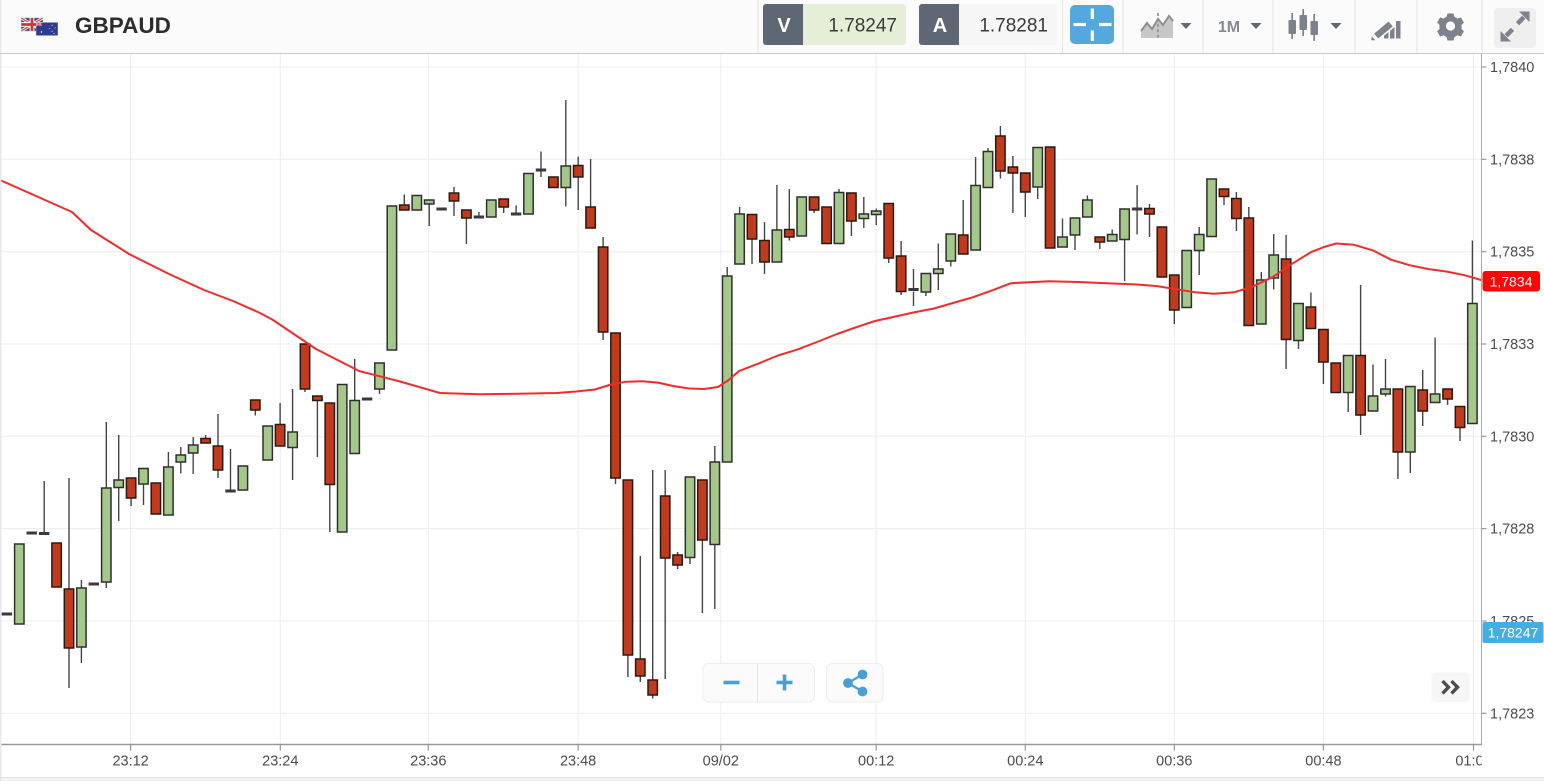 This screenshot has height=781, width=1544. I want to click on svg-text: 00:12, so click(876, 762).